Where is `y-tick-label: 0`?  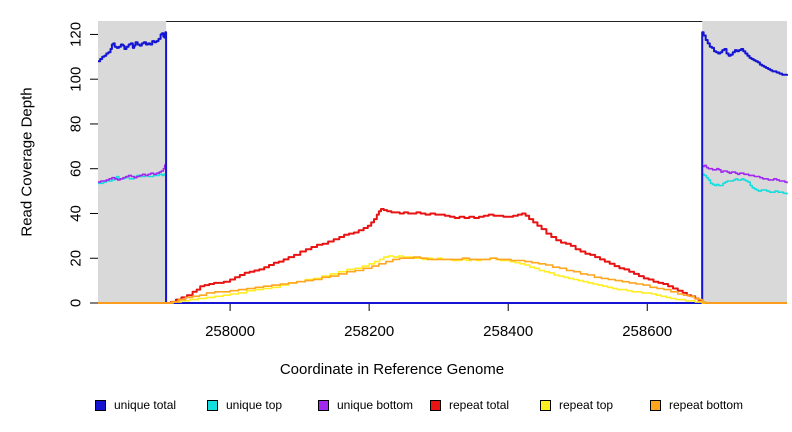 y-tick-label: 0 is located at coordinates (76, 303).